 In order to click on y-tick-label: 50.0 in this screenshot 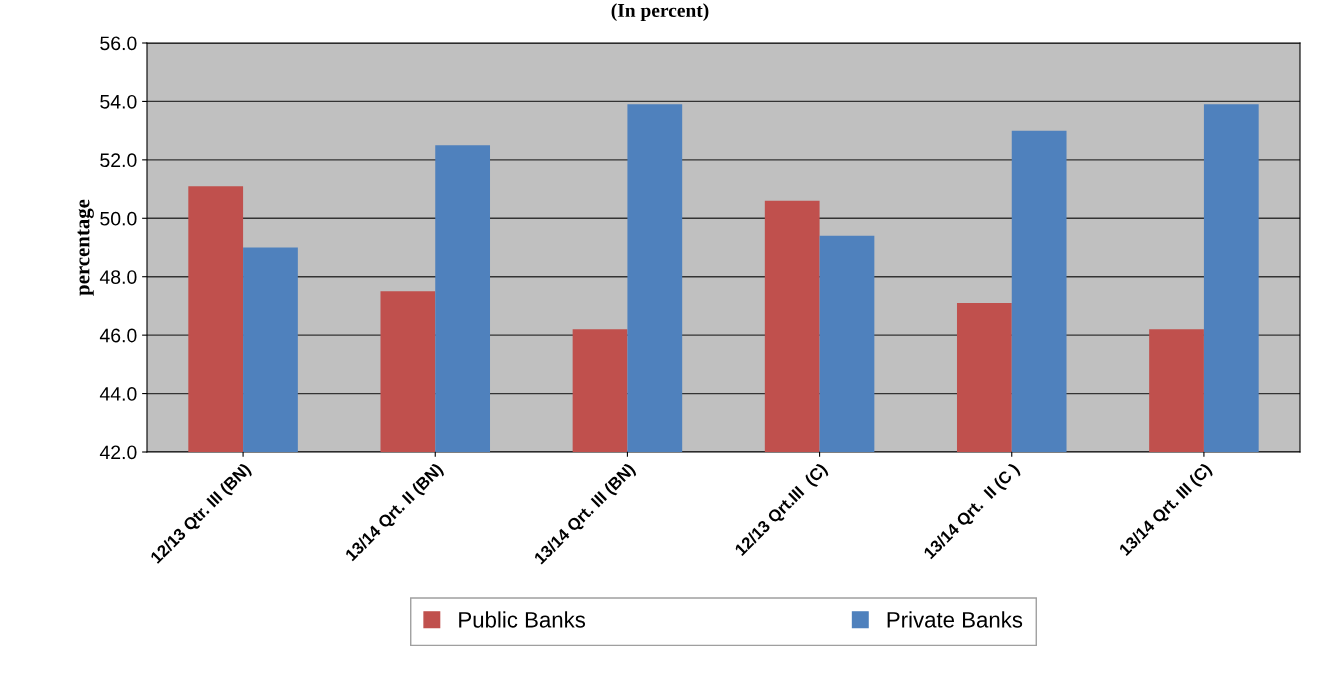, I will do `click(118, 218)`.